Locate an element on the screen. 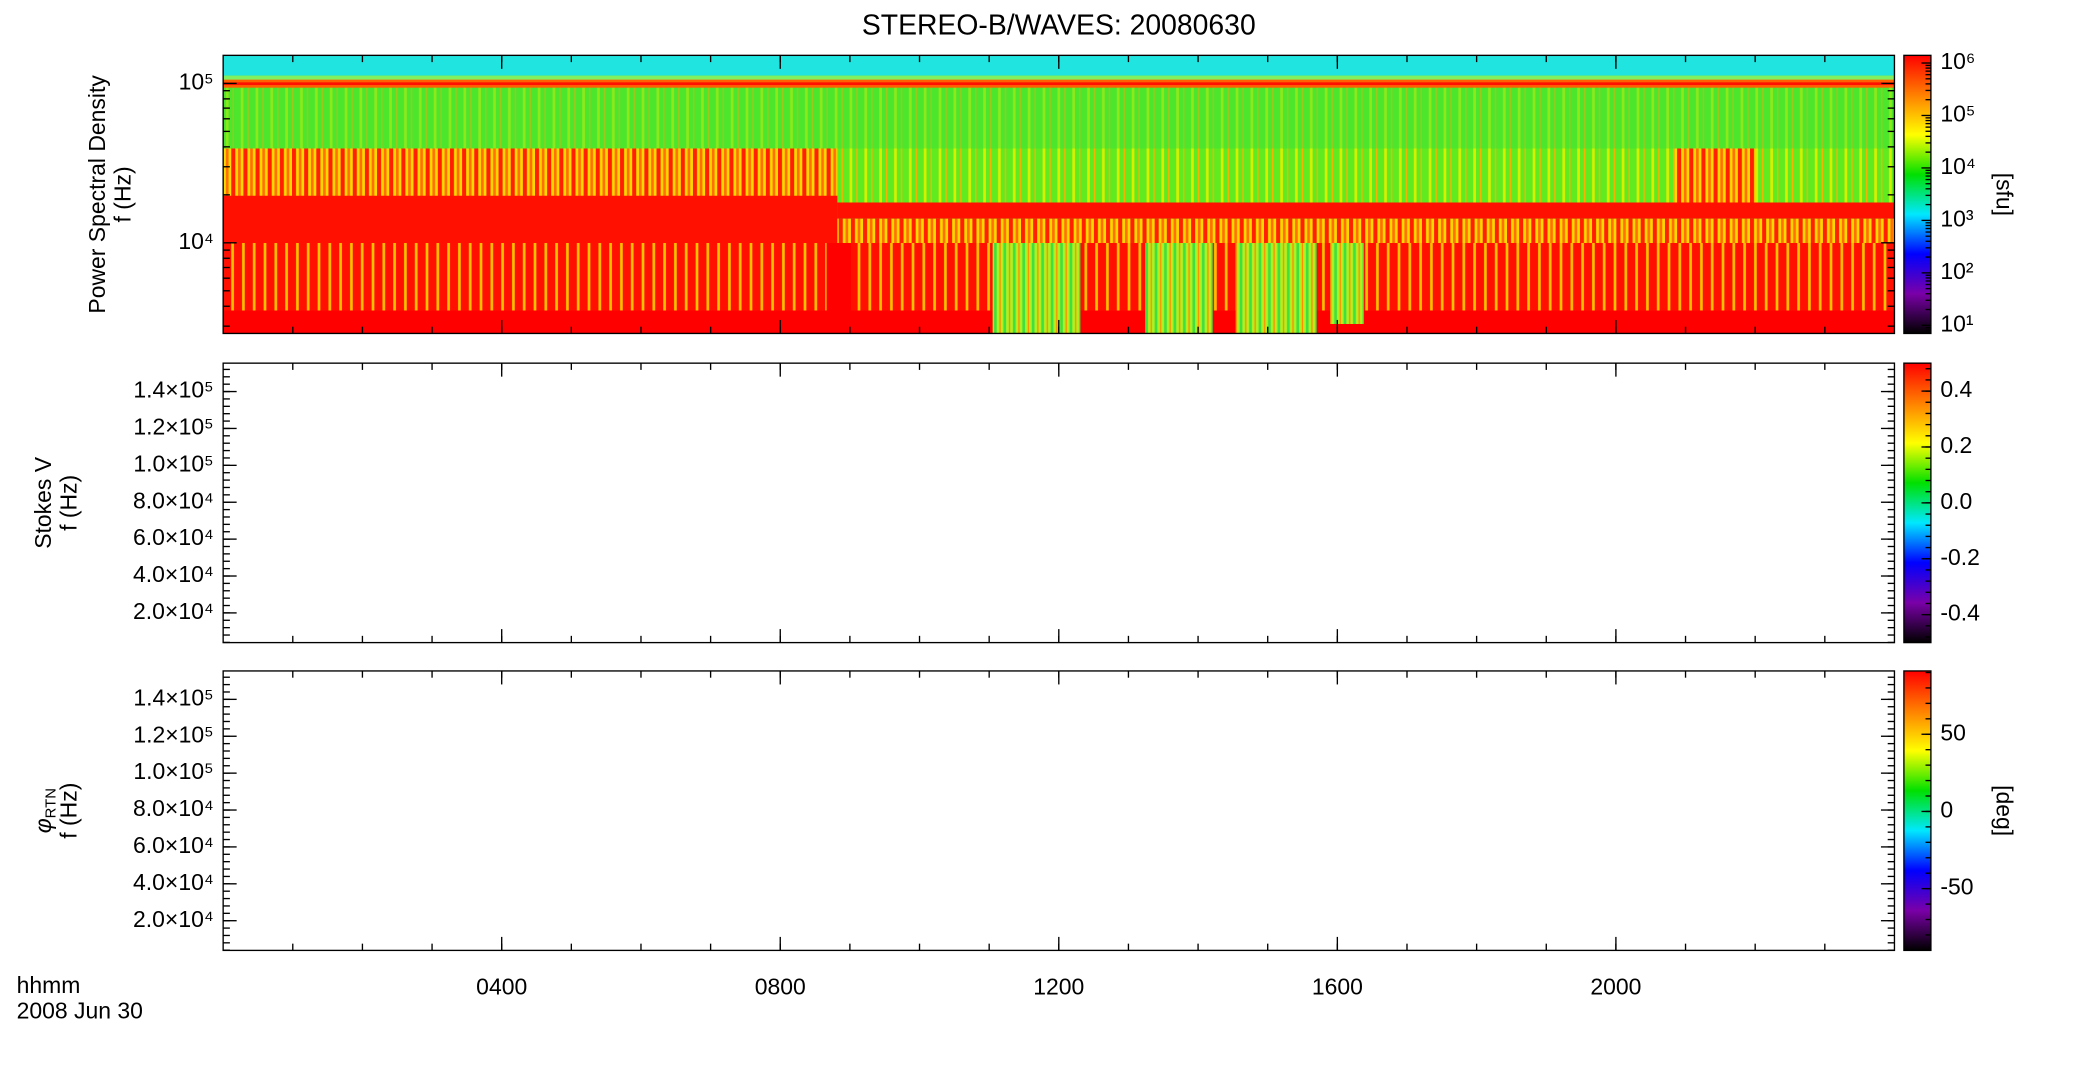  colorbar-tick-label: 0.2 is located at coordinates (1956, 445).